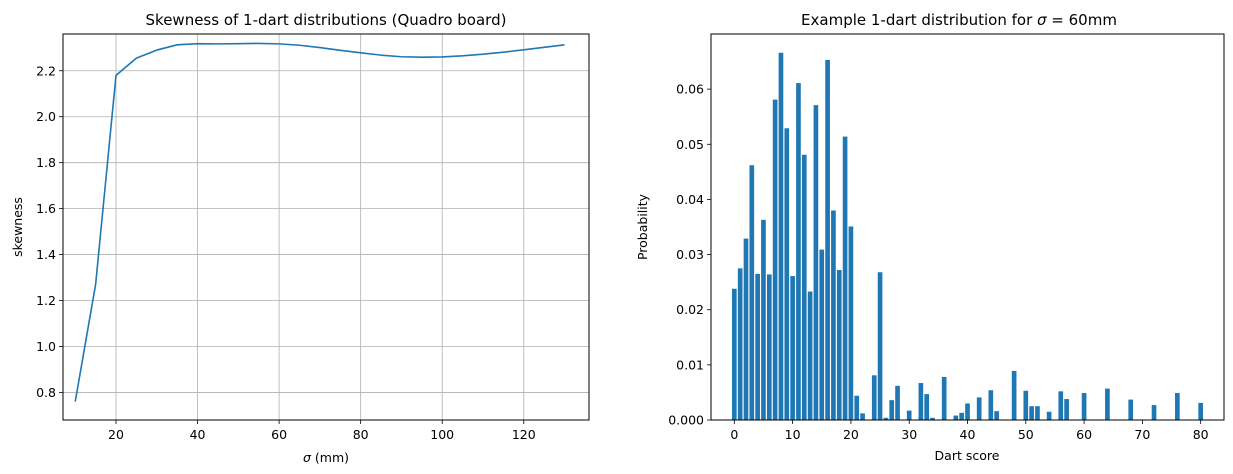 This screenshot has width=1233, height=474. What do you see at coordinates (307, 457) in the screenshot?
I see `left-x-axis-symbol: σ` at bounding box center [307, 457].